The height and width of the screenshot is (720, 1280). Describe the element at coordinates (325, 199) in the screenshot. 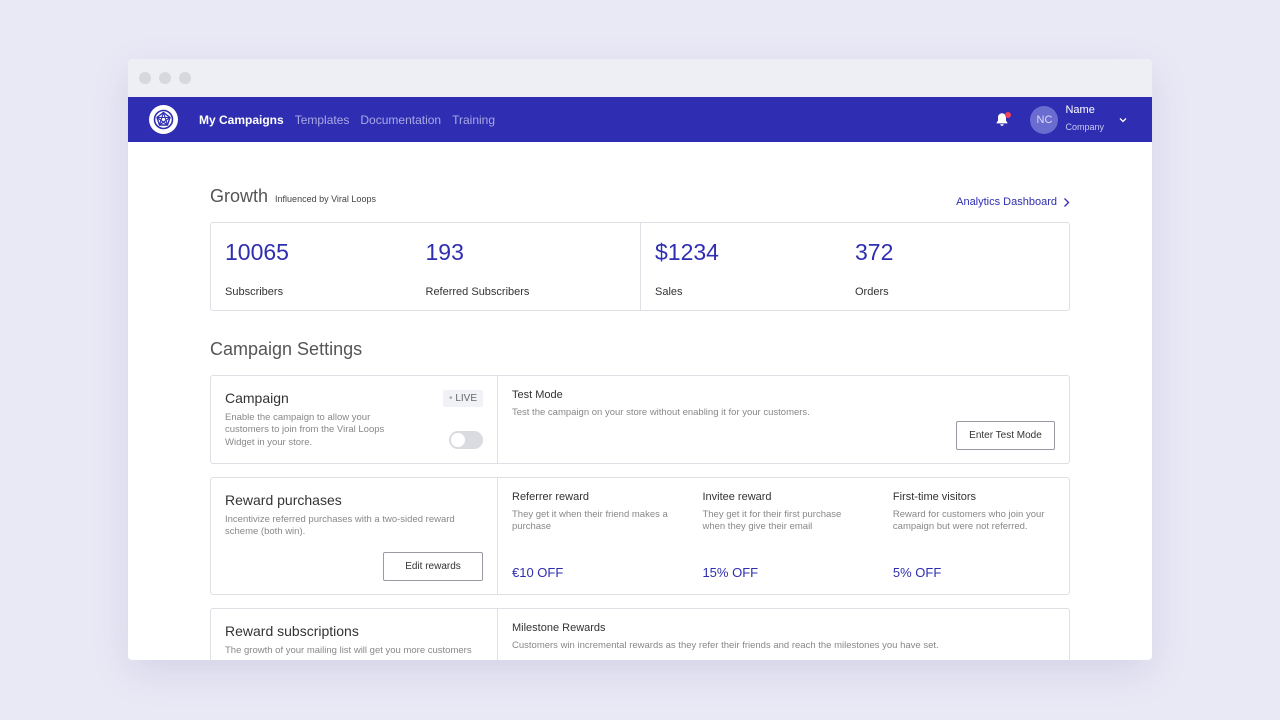

I see `growth-subtitle: Influenced by Viral Loops` at that location.